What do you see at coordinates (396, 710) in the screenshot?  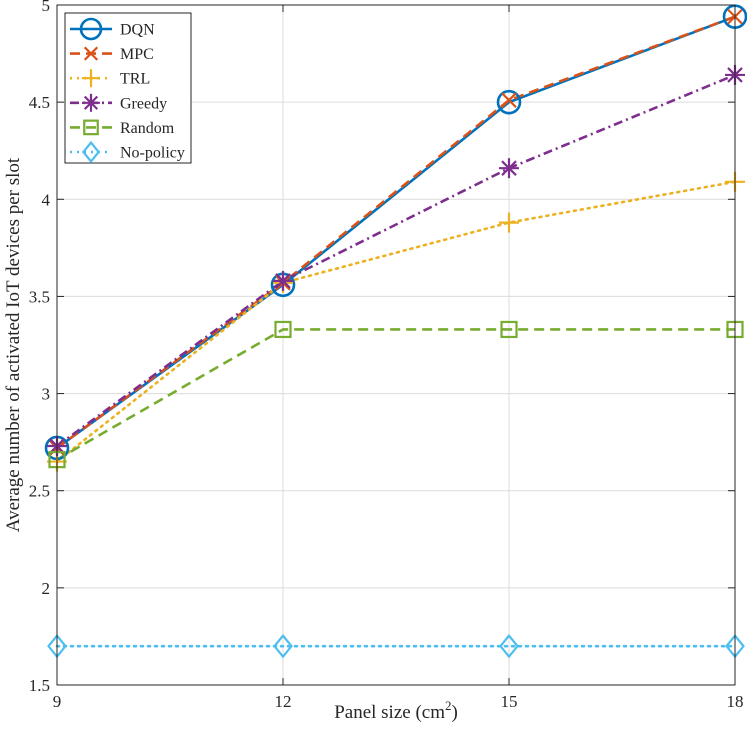 I see `x-axis-label: Panel size (cm2)` at bounding box center [396, 710].